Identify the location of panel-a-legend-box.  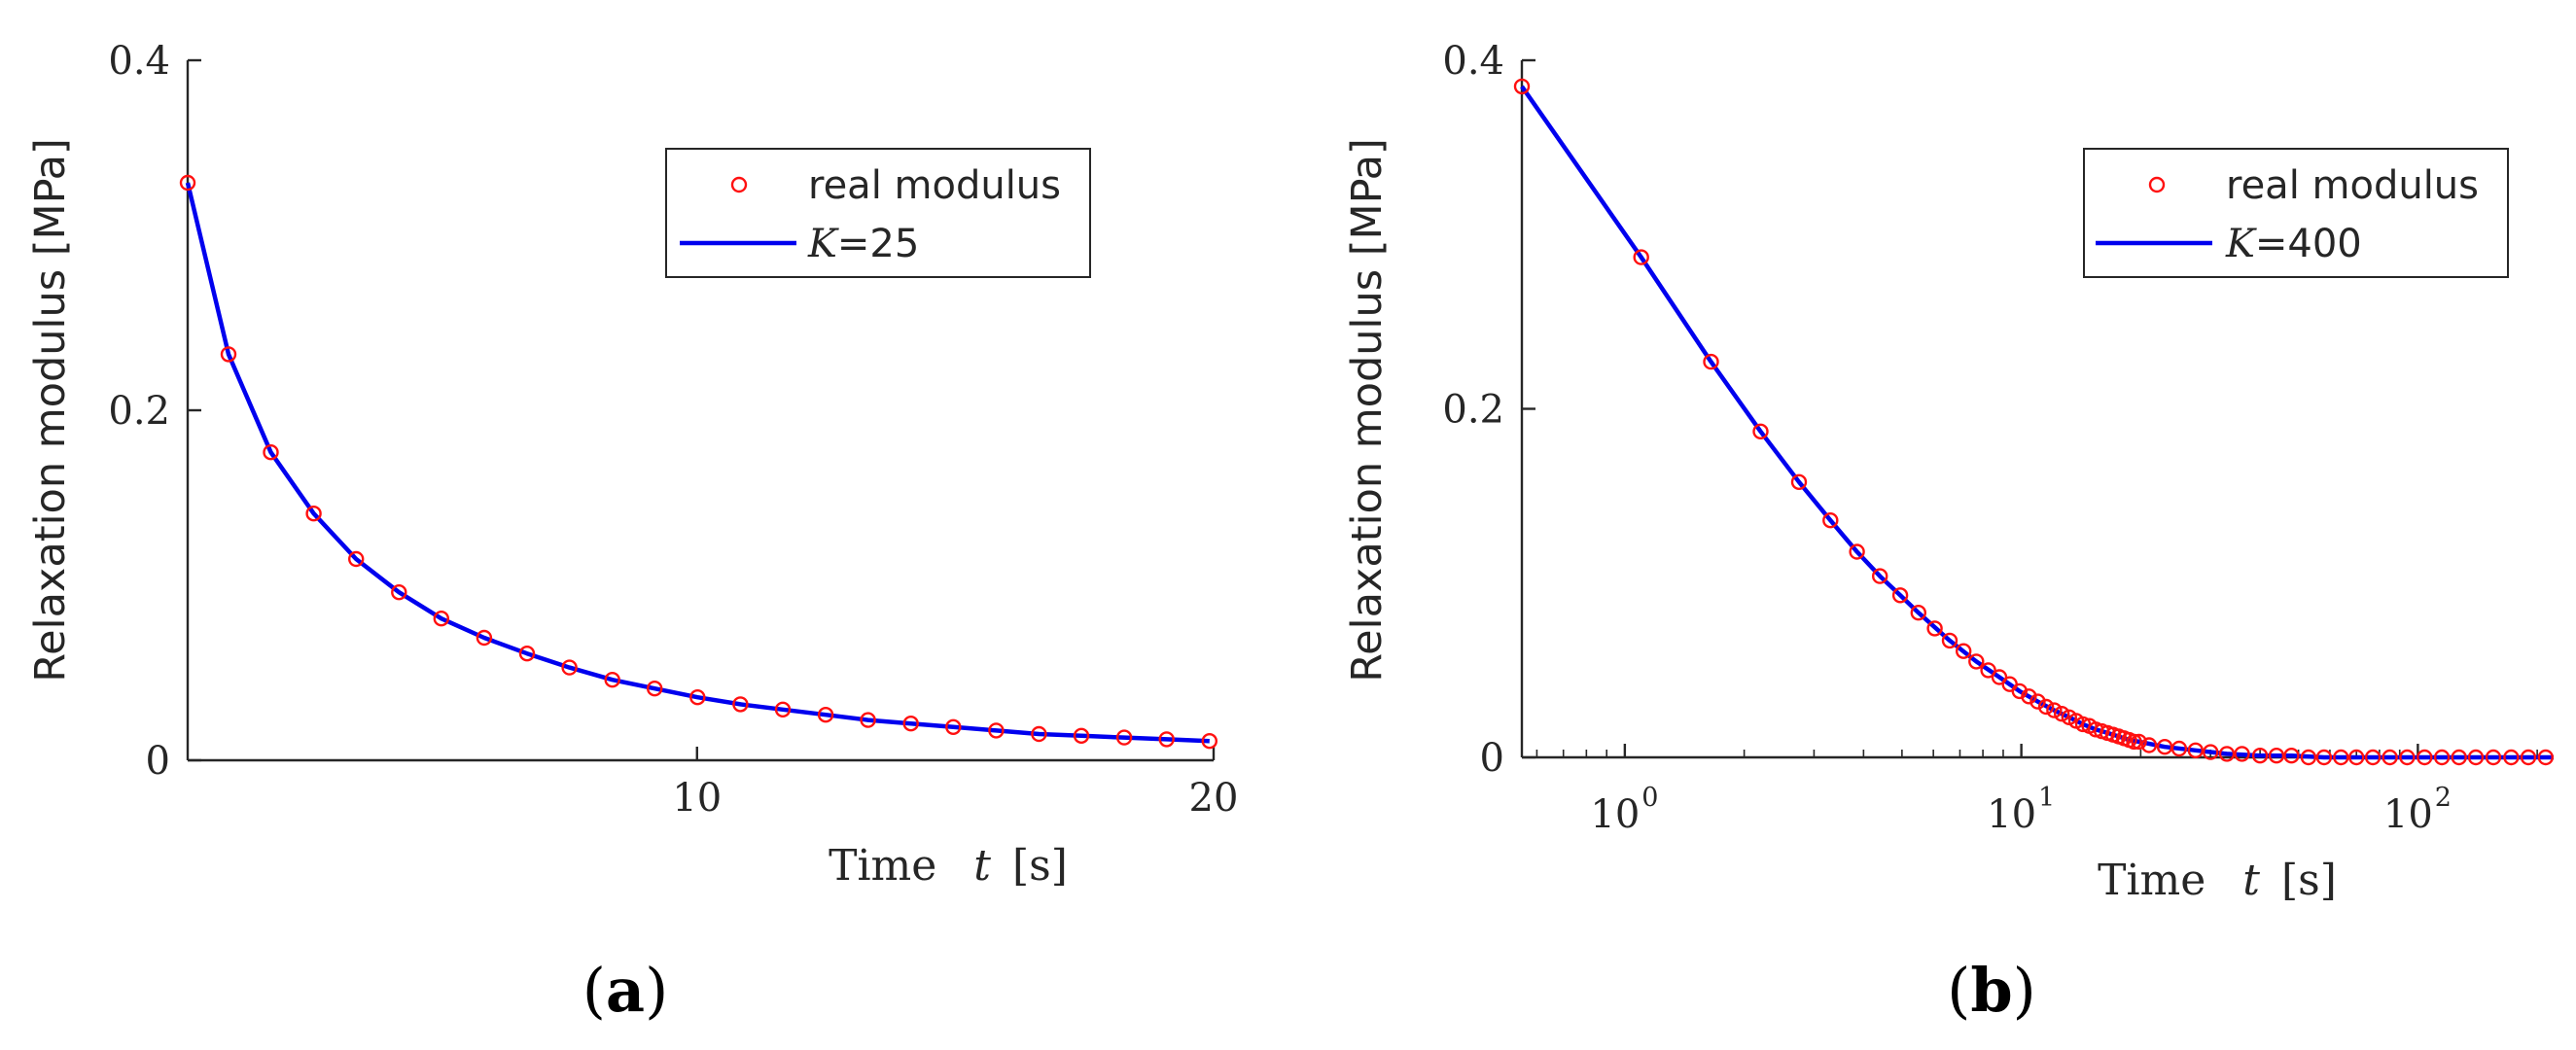
(878, 213).